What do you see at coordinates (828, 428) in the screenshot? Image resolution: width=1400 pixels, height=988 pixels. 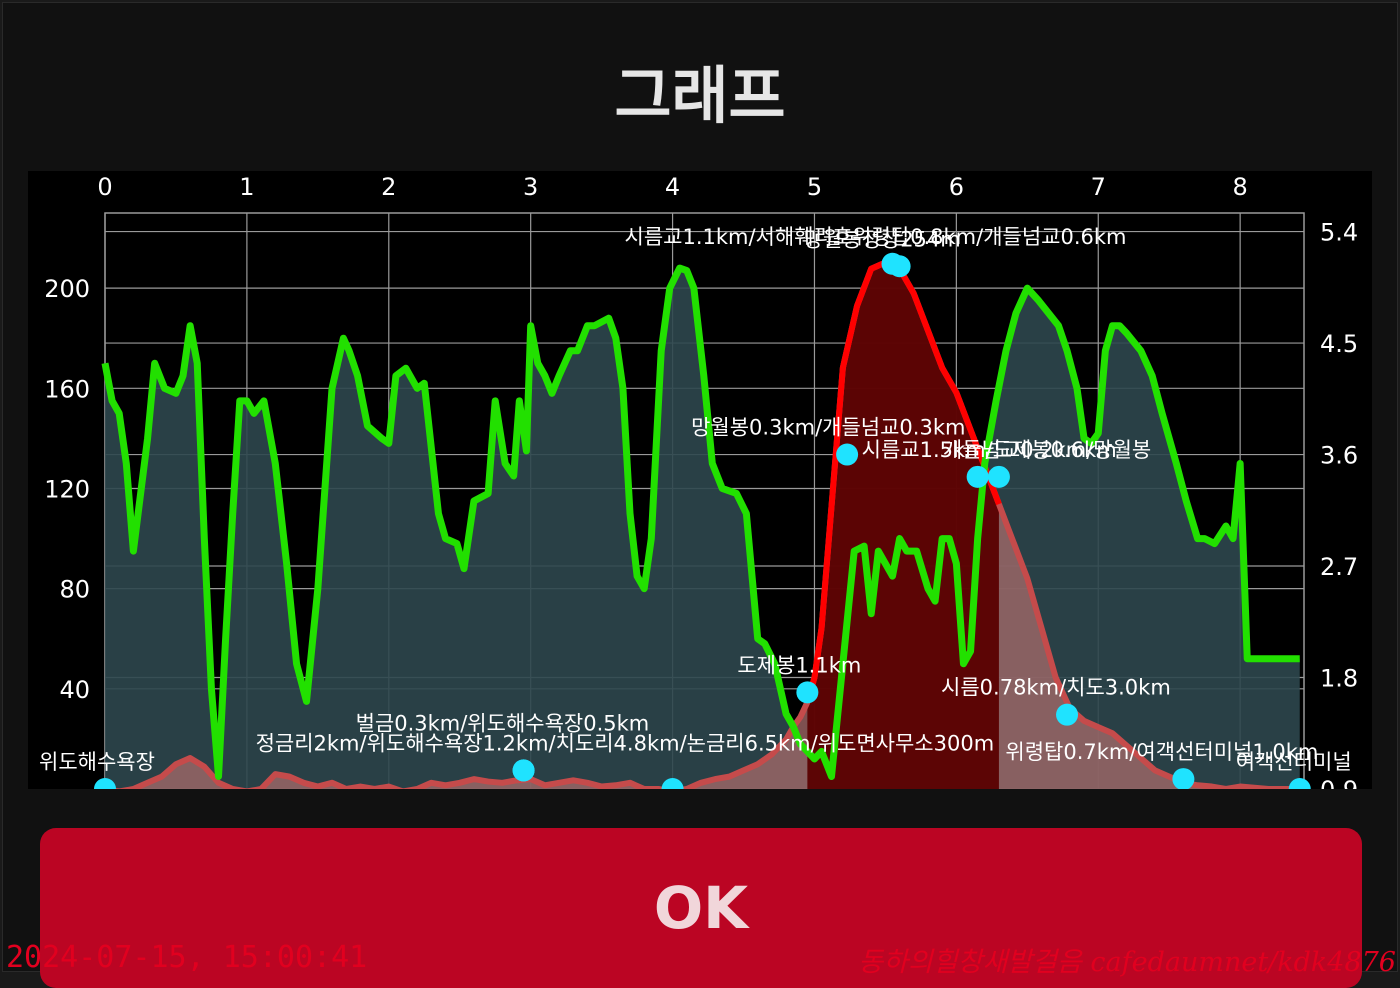 I see `waypoint-label: 망월봉0.3km/개들넘교0.3km` at bounding box center [828, 428].